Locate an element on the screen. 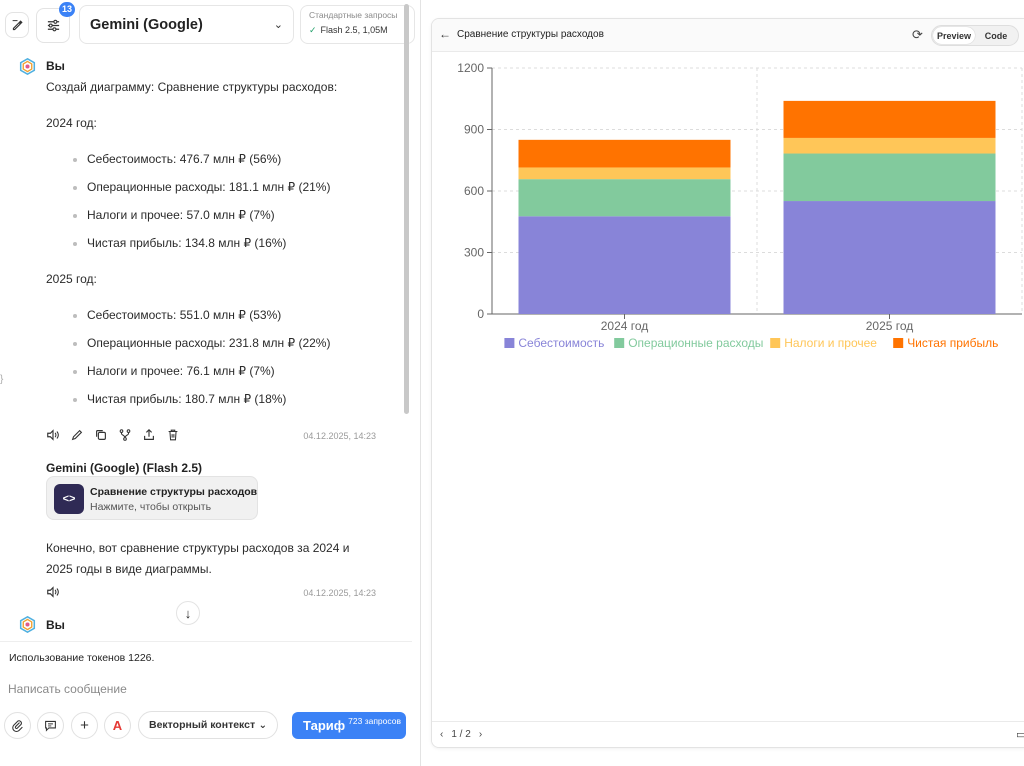 The width and height of the screenshot is (1024, 766). prompts-button is located at coordinates (50, 725).